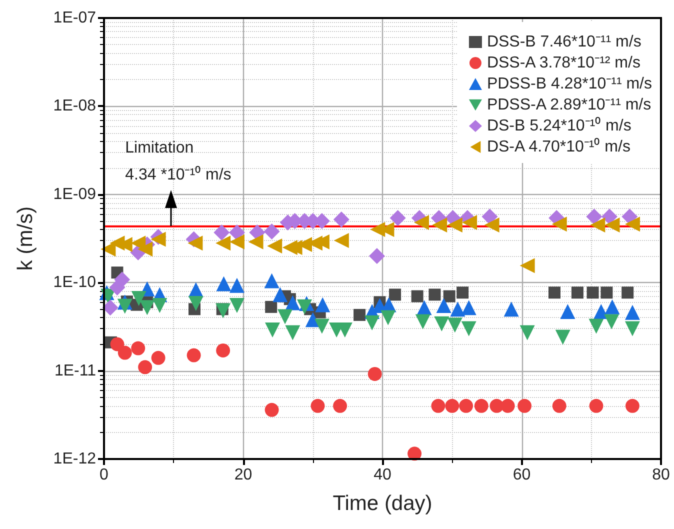  What do you see at coordinates (382, 503) in the screenshot?
I see `x-axis-title: Time (day)` at bounding box center [382, 503].